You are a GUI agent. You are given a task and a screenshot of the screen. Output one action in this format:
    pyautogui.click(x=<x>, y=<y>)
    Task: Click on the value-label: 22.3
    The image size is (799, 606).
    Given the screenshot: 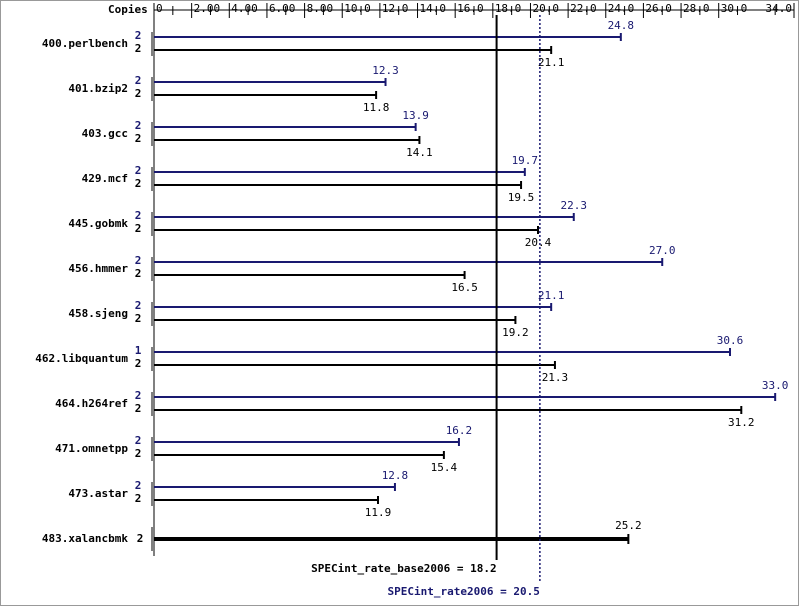 What is the action you would take?
    pyautogui.click(x=574, y=205)
    